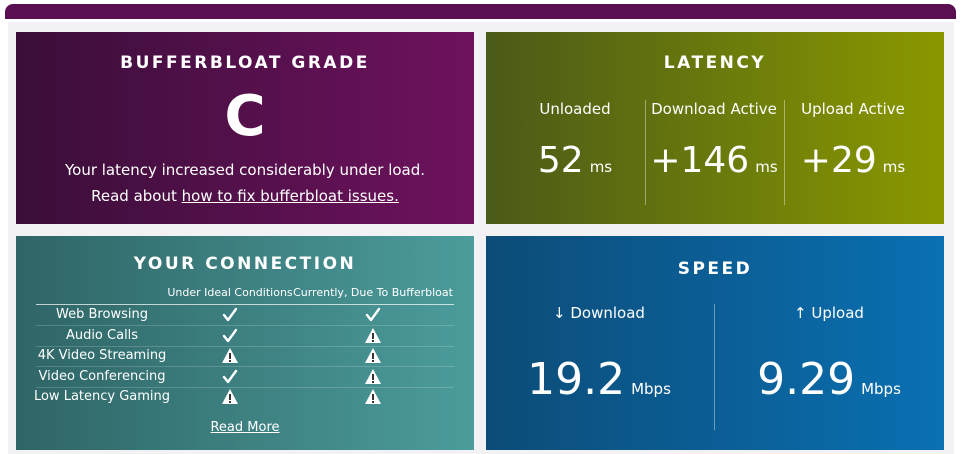 Image resolution: width=964 pixels, height=454 pixels. Describe the element at coordinates (245, 116) in the screenshot. I see `grade-letter: C` at that location.